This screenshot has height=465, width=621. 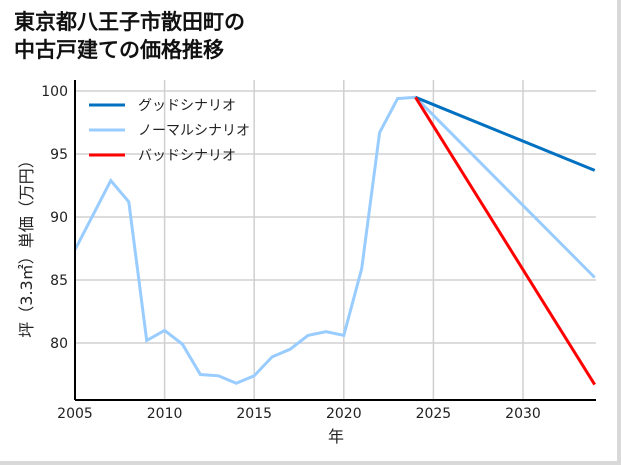 I want to click on y-axis-label: 坪（3.3㎡）単価（万円）, so click(x=26, y=244).